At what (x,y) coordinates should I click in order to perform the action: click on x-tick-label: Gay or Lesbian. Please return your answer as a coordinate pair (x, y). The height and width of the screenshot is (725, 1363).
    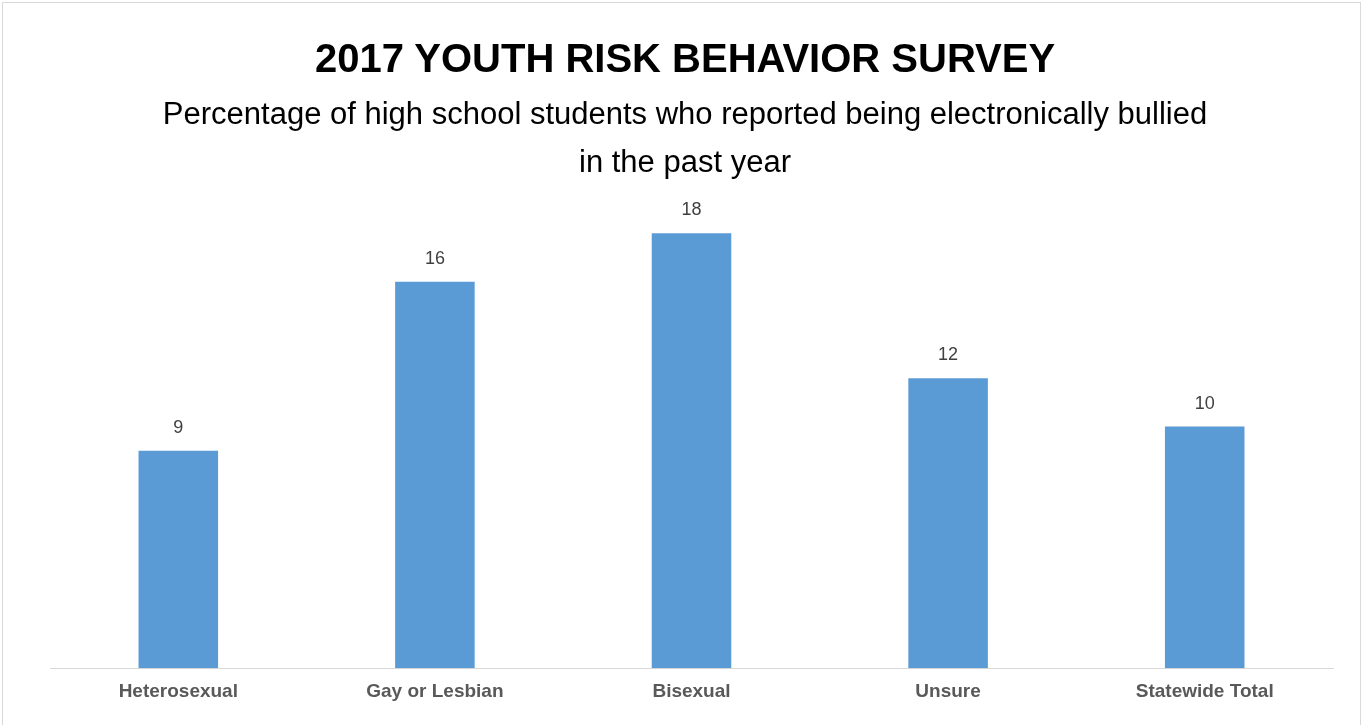
    Looking at the image, I should click on (435, 690).